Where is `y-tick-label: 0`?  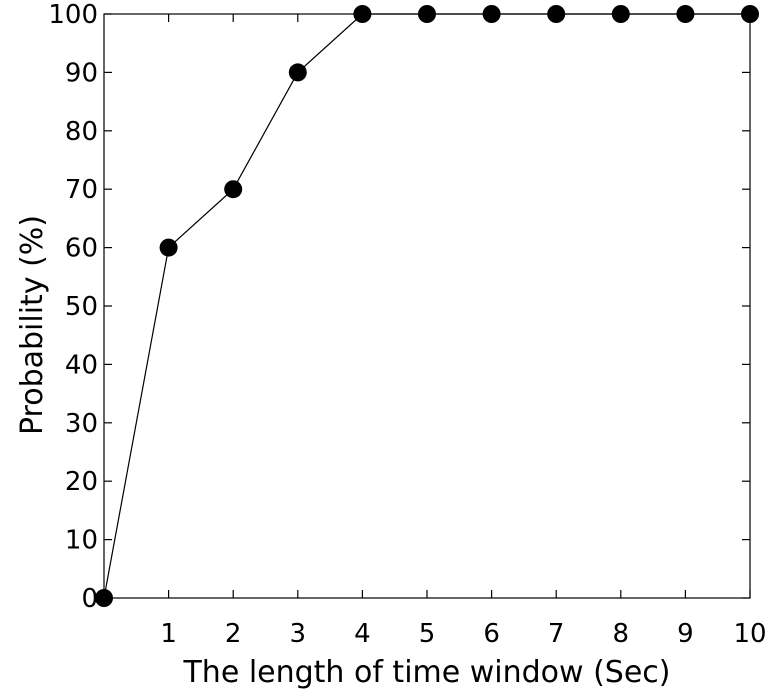 y-tick-label: 0 is located at coordinates (89, 599).